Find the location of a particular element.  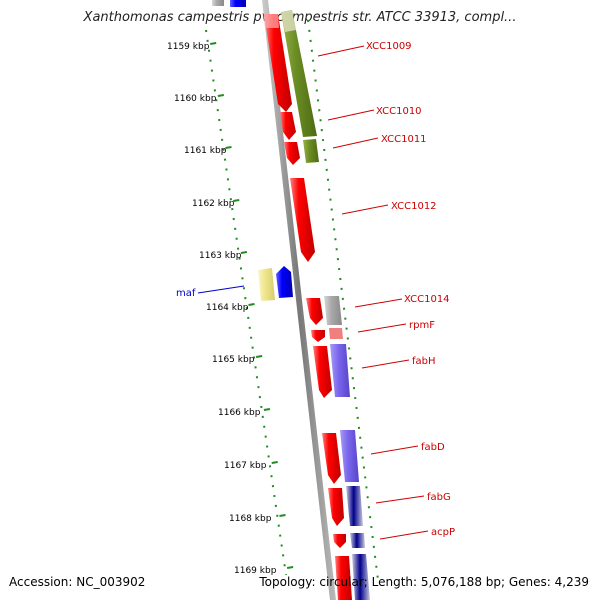

feature-yellow-maf is located at coordinates (266, 284).